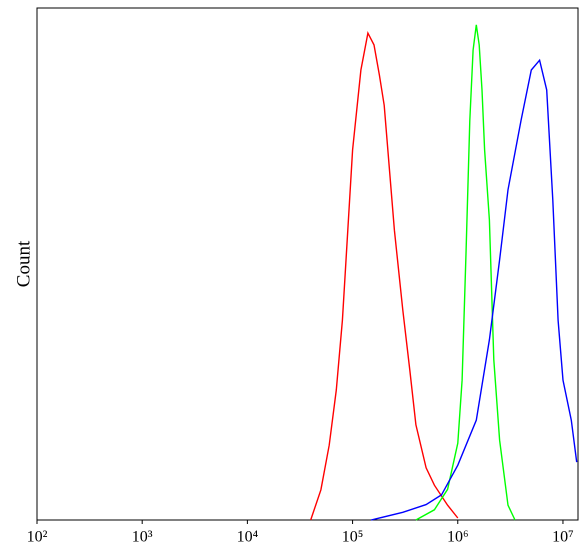  What do you see at coordinates (353, 537) in the screenshot?
I see `x-tick-label: 10⁵` at bounding box center [353, 537].